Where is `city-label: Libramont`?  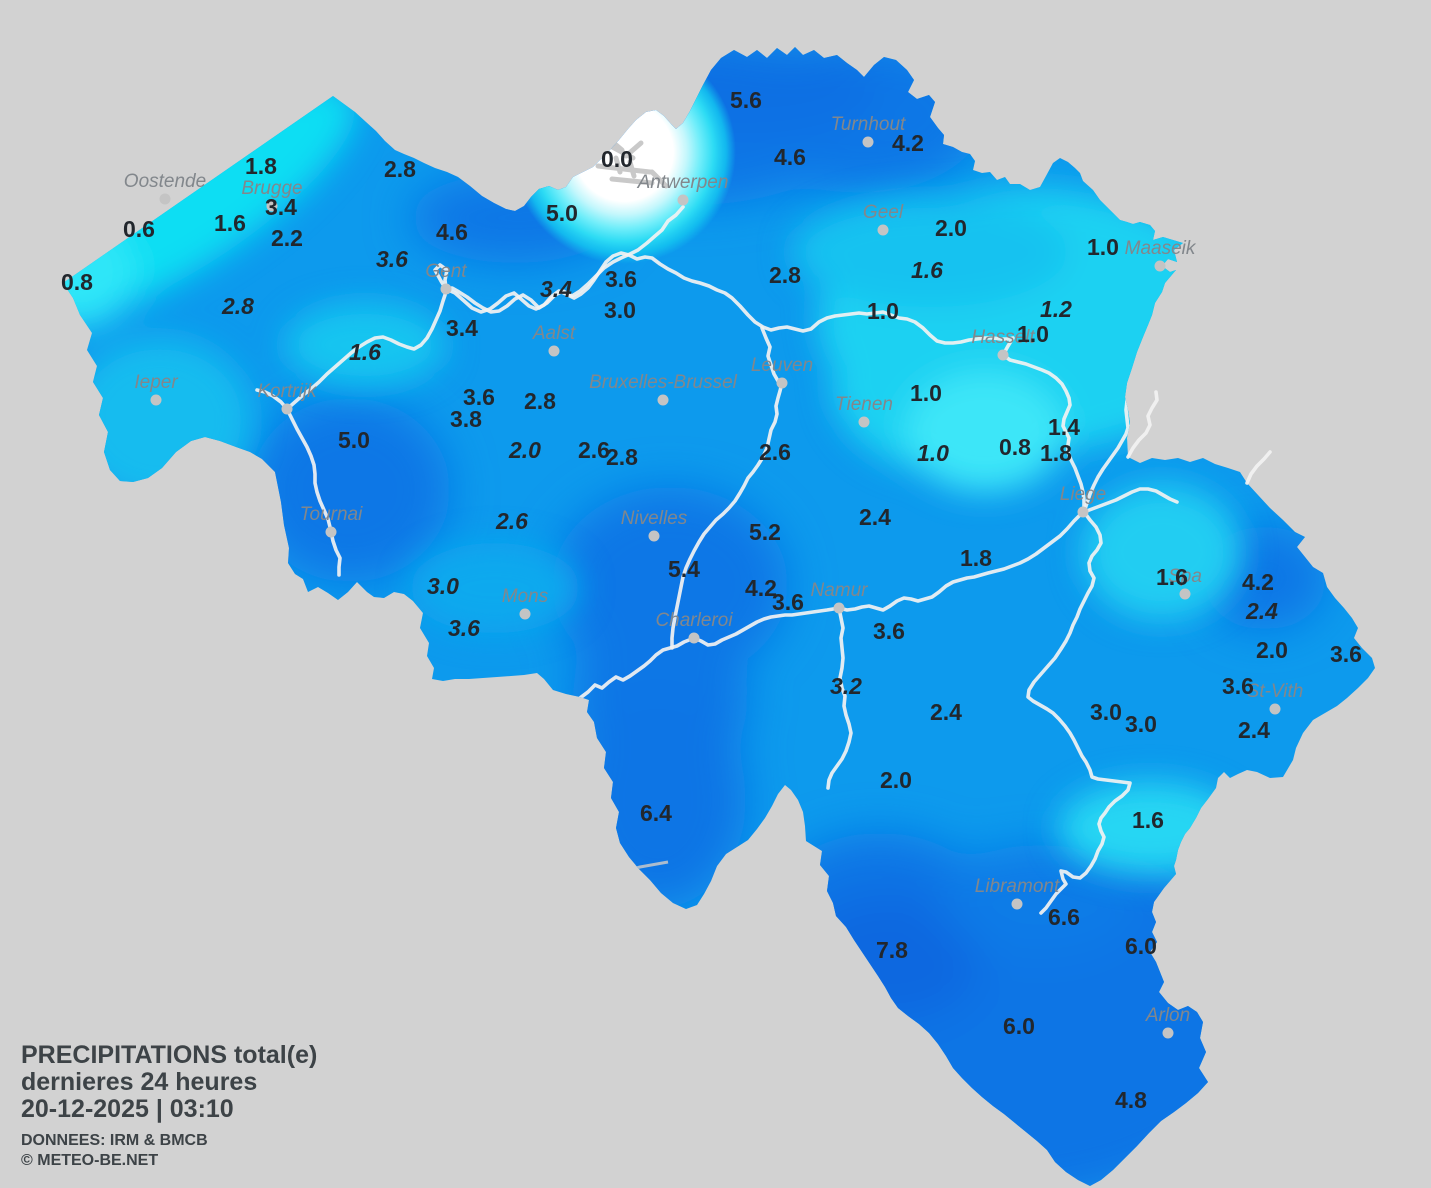
city-label: Libramont is located at coordinates (1017, 886).